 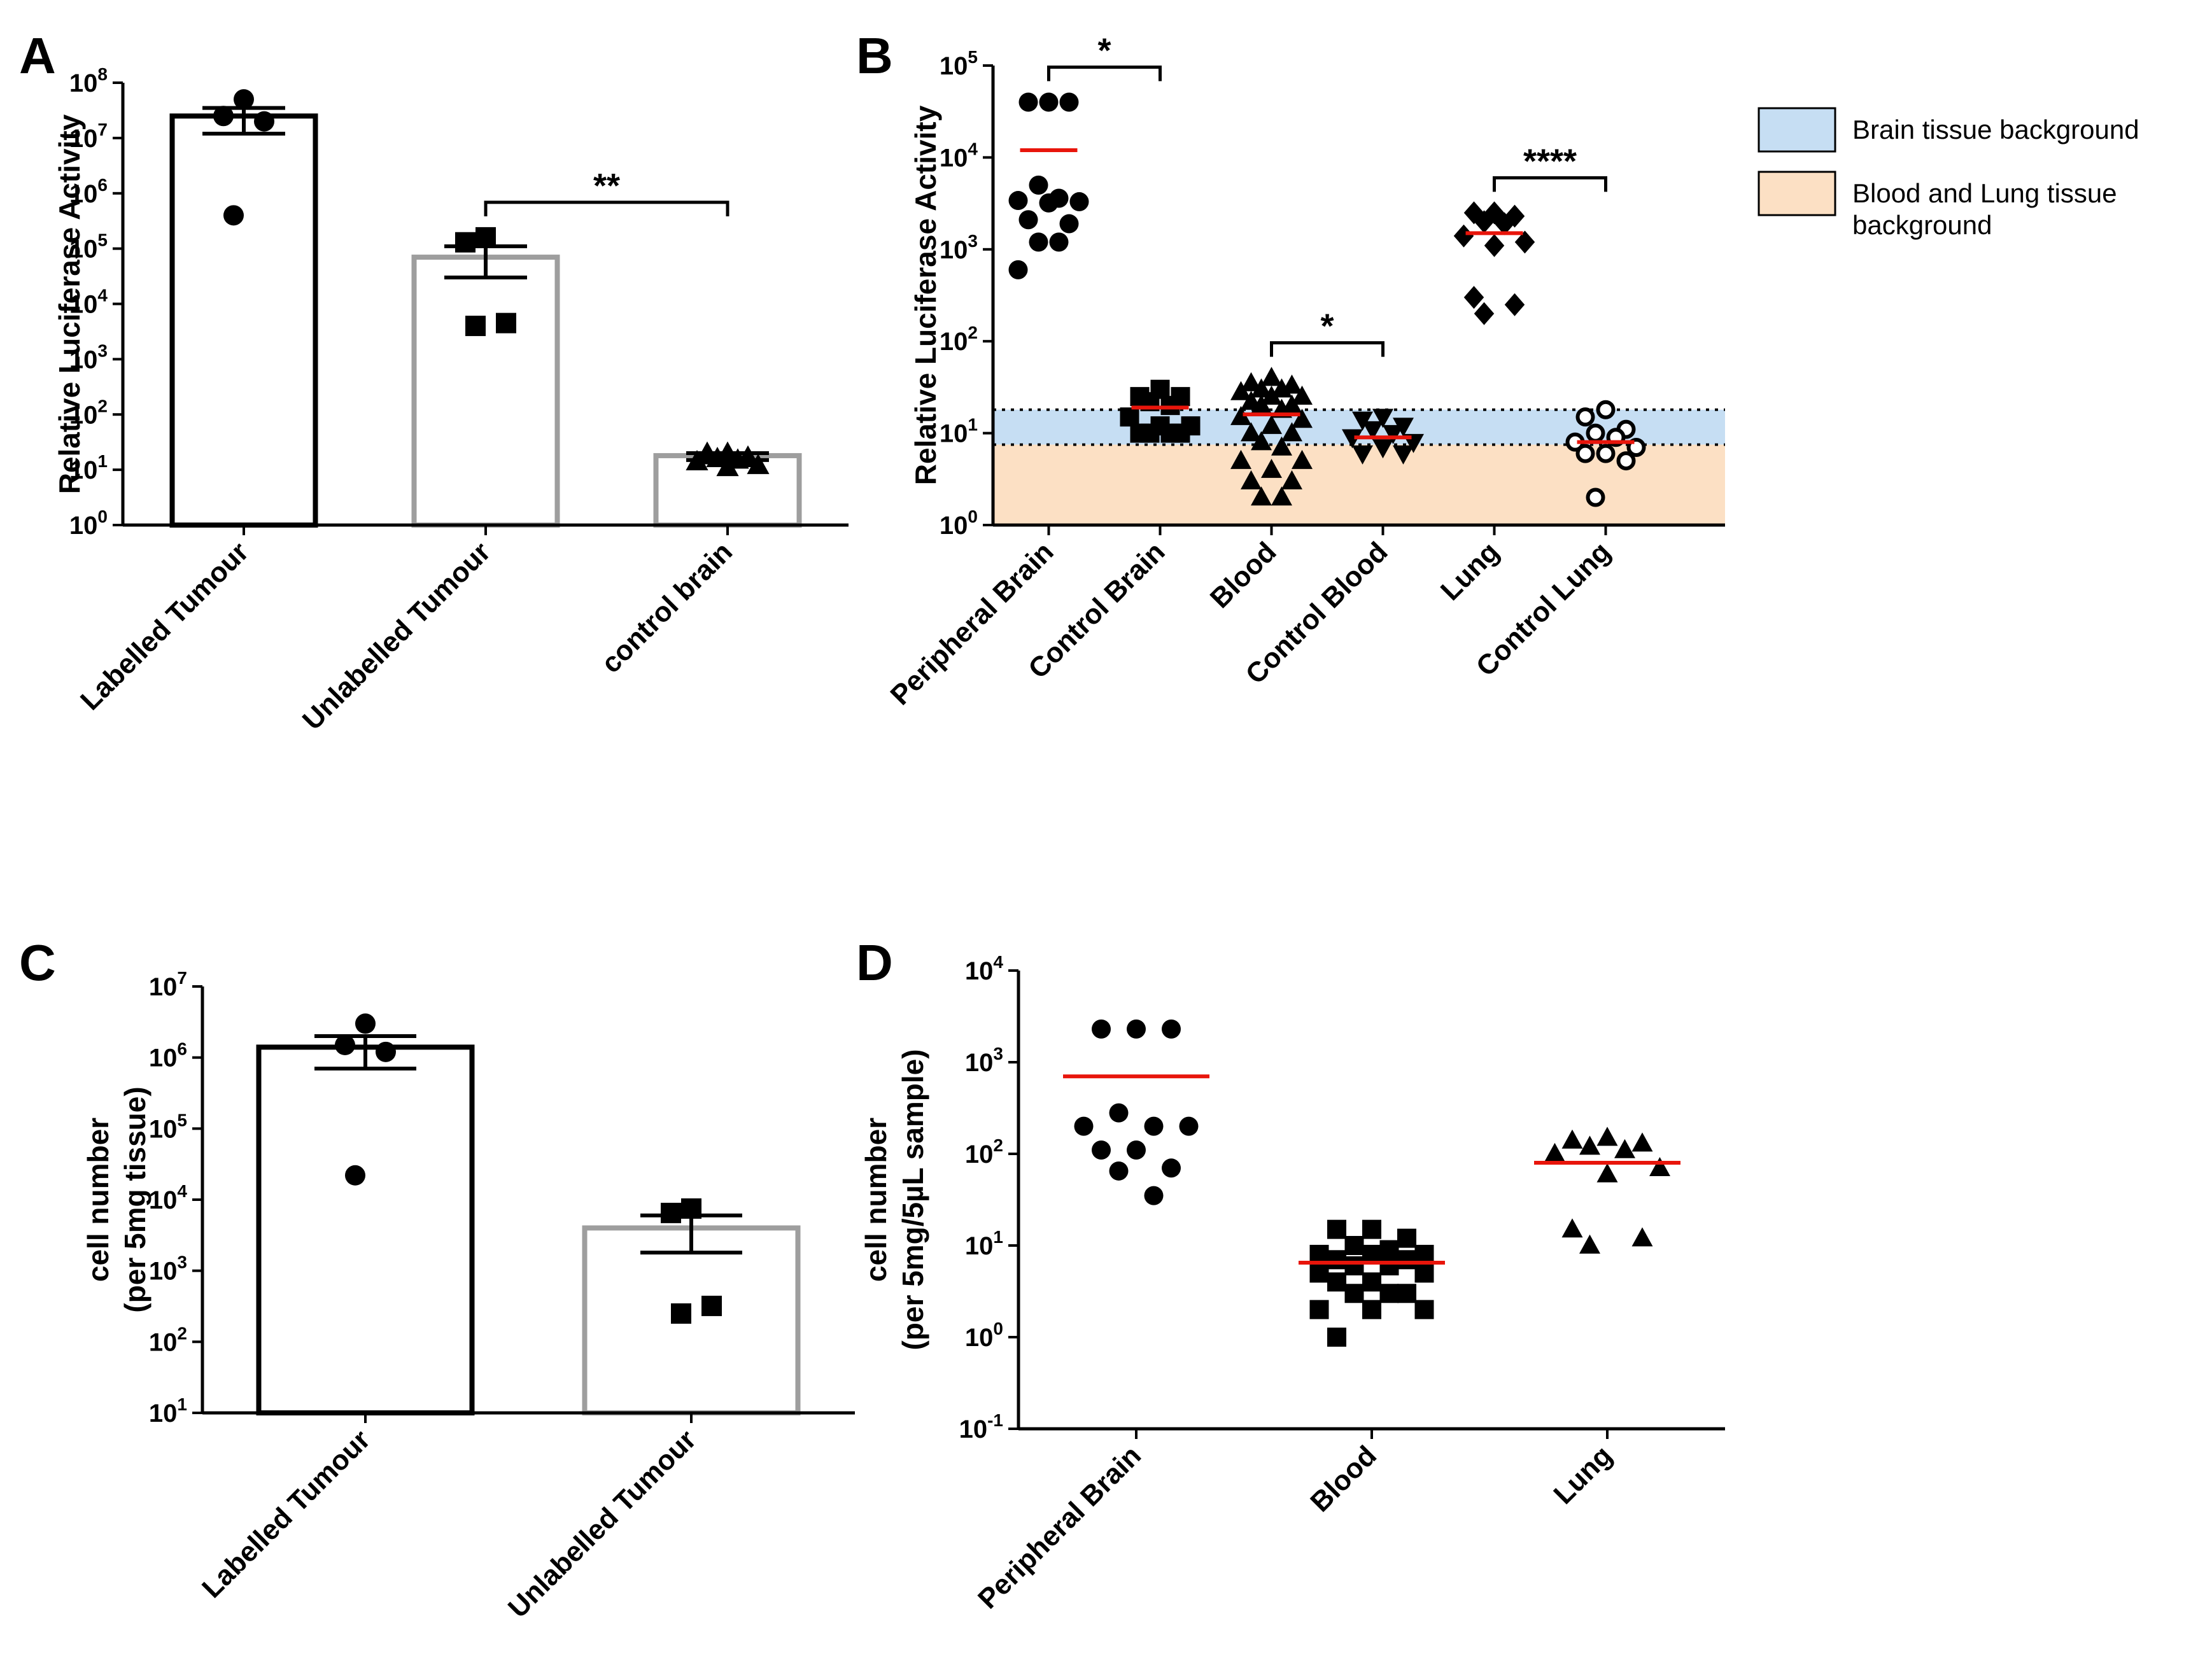 I want to click on significance-label: *, so click(x=1104, y=50).